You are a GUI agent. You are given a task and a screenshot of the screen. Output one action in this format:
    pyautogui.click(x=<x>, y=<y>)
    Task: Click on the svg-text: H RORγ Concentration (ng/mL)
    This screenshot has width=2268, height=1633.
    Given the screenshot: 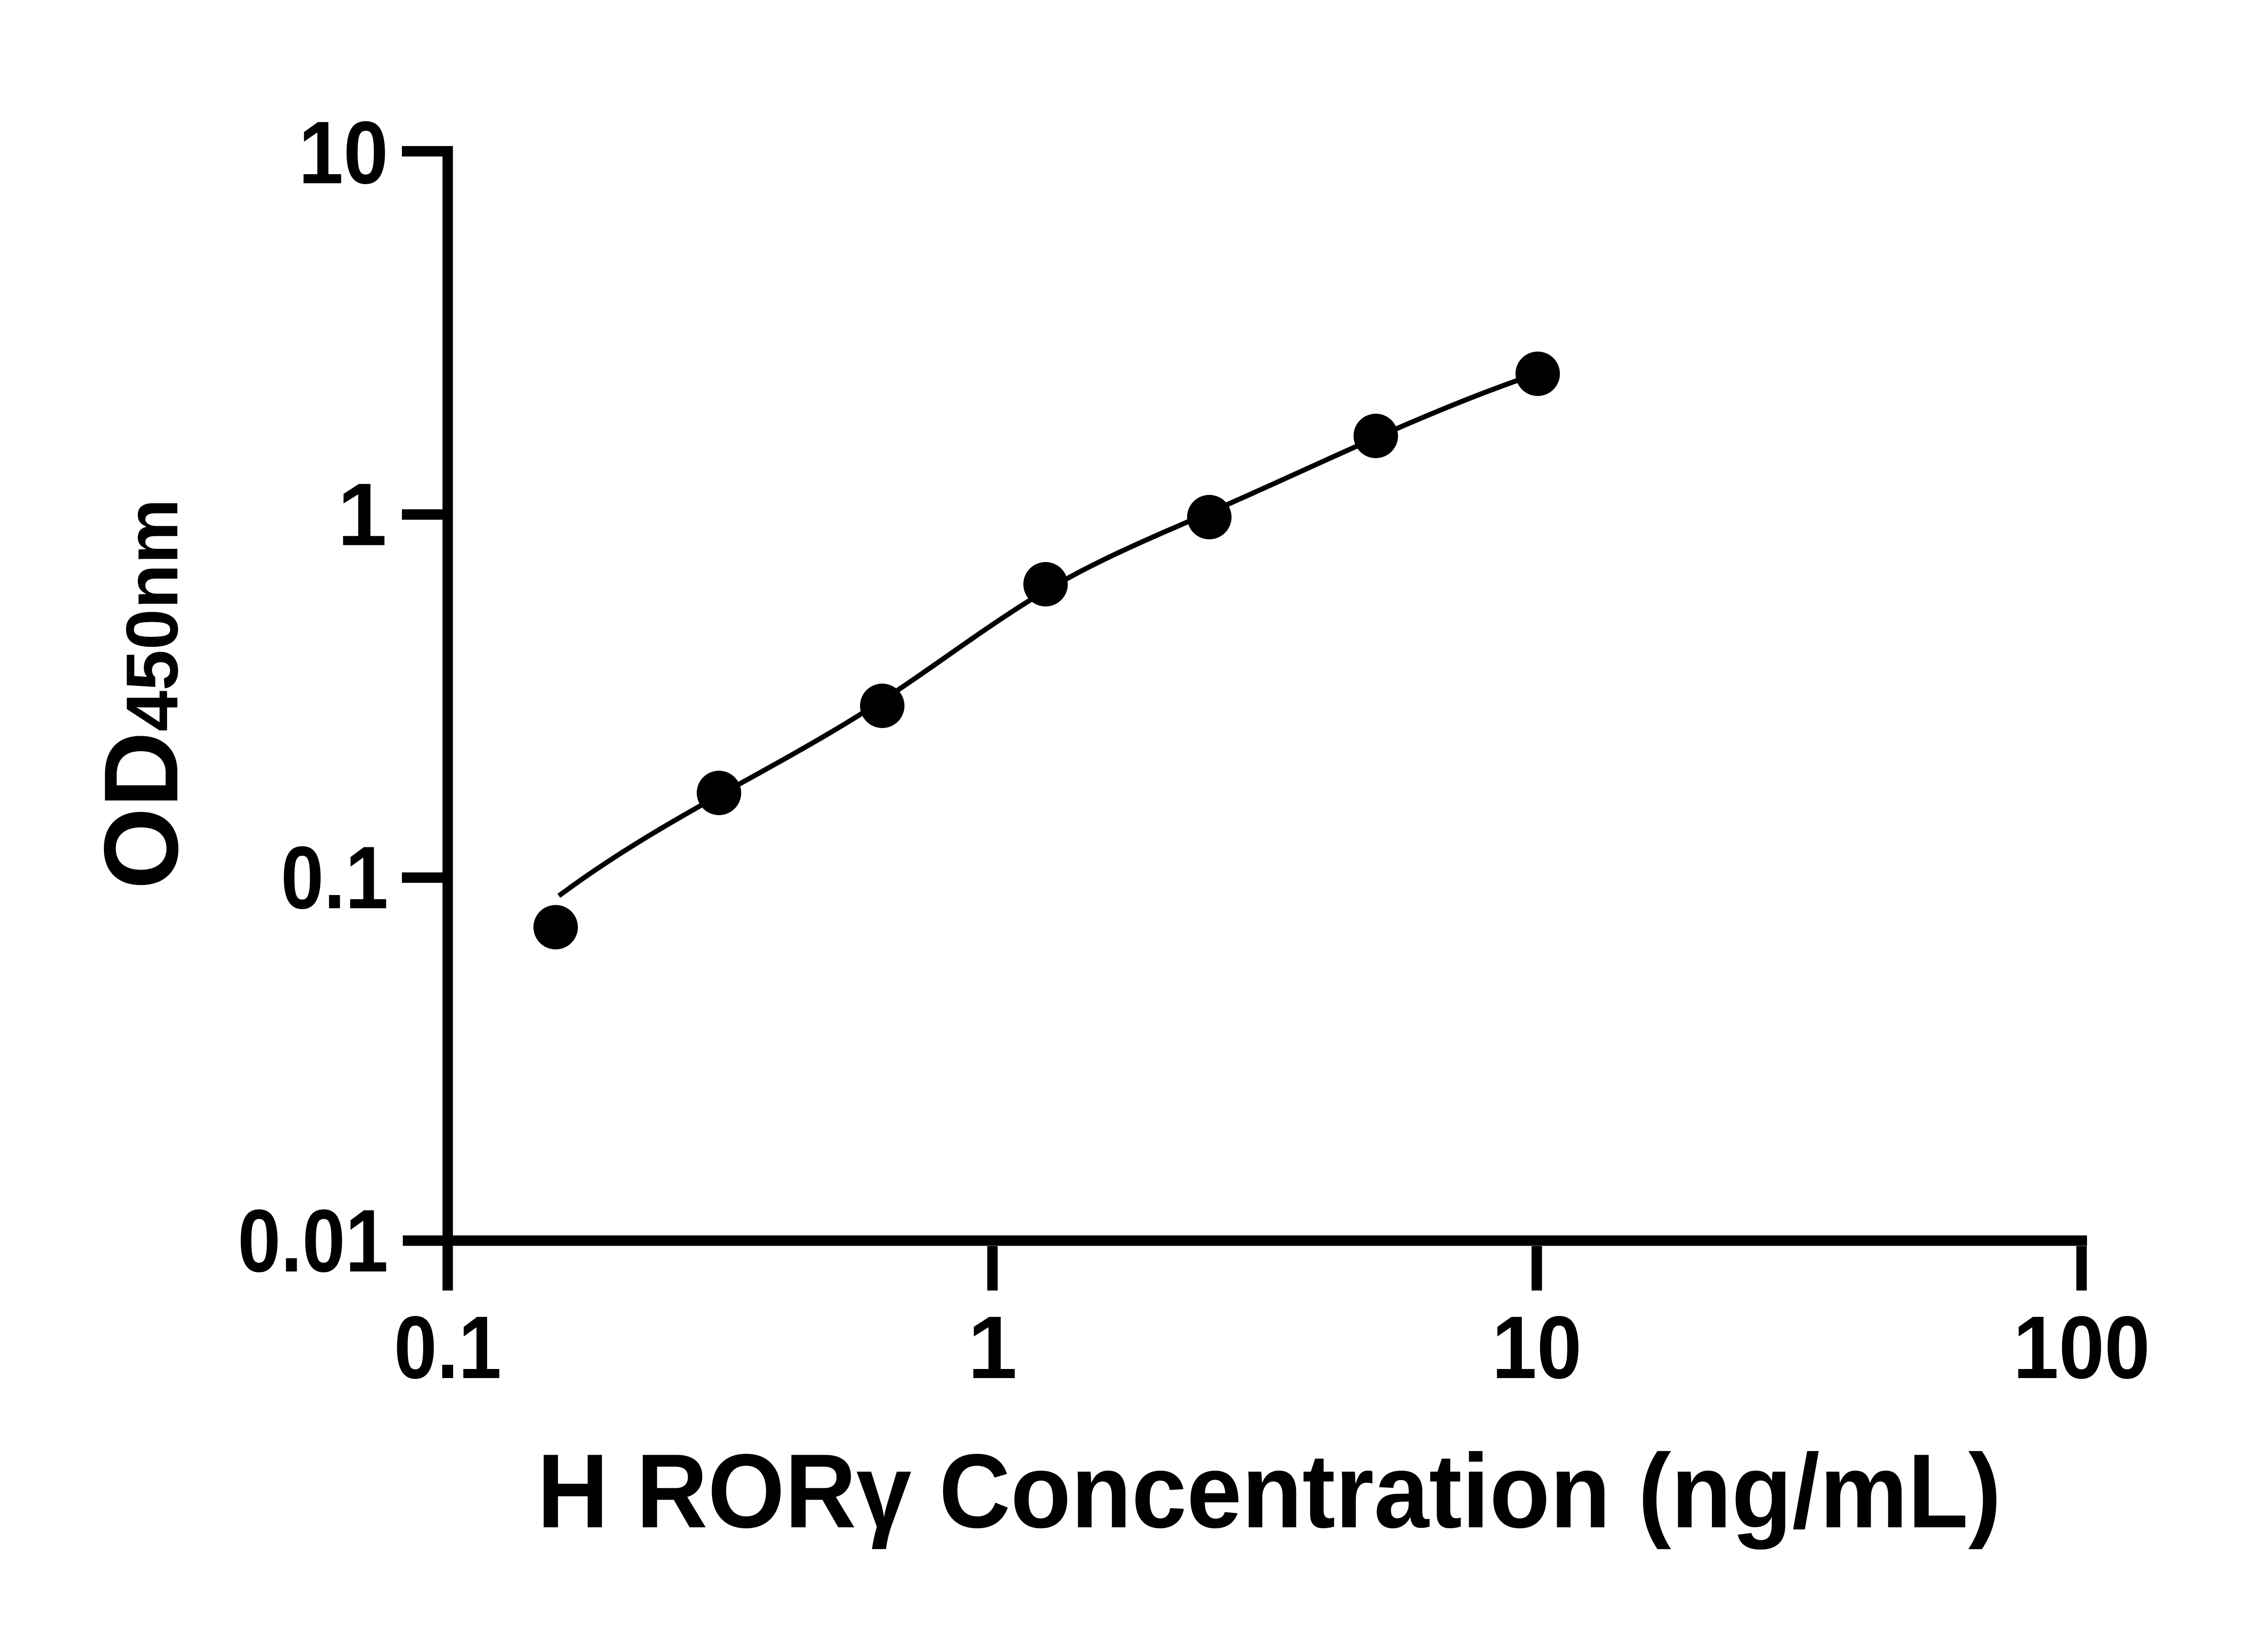 What is the action you would take?
    pyautogui.click(x=1269, y=1491)
    